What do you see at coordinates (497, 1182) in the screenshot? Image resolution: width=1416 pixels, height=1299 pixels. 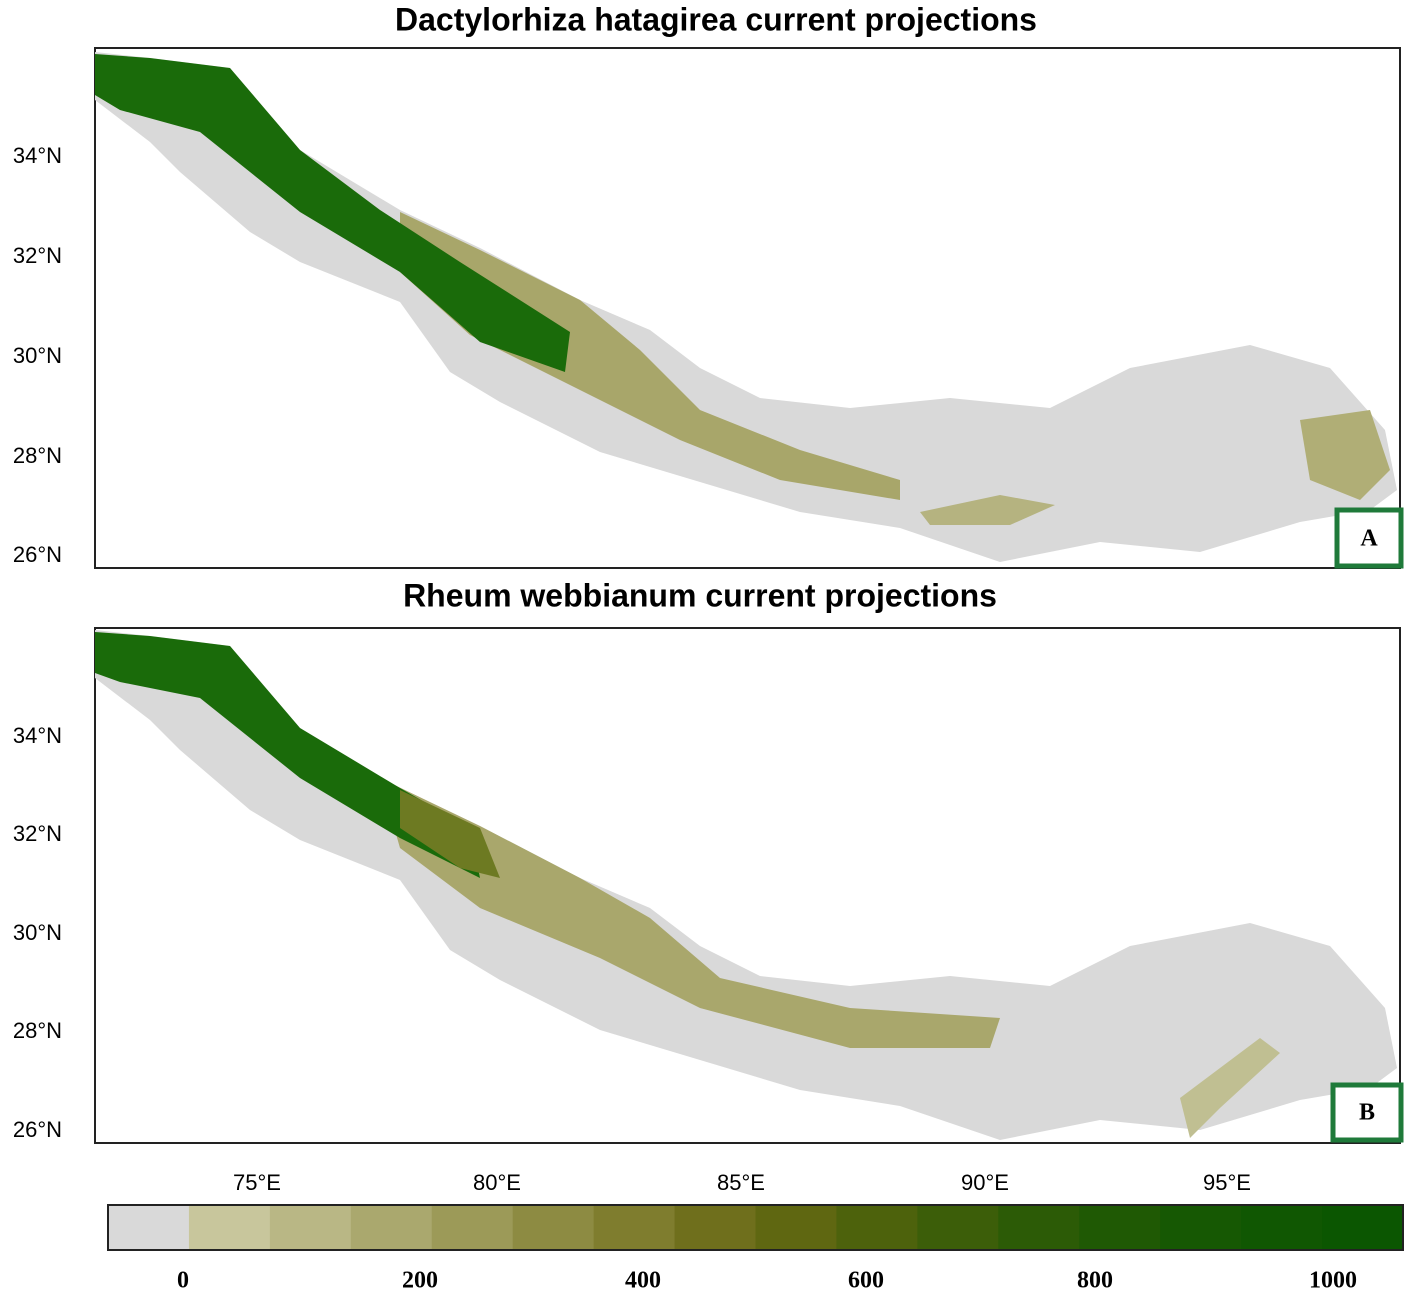 I see `lon-label: 80°E` at bounding box center [497, 1182].